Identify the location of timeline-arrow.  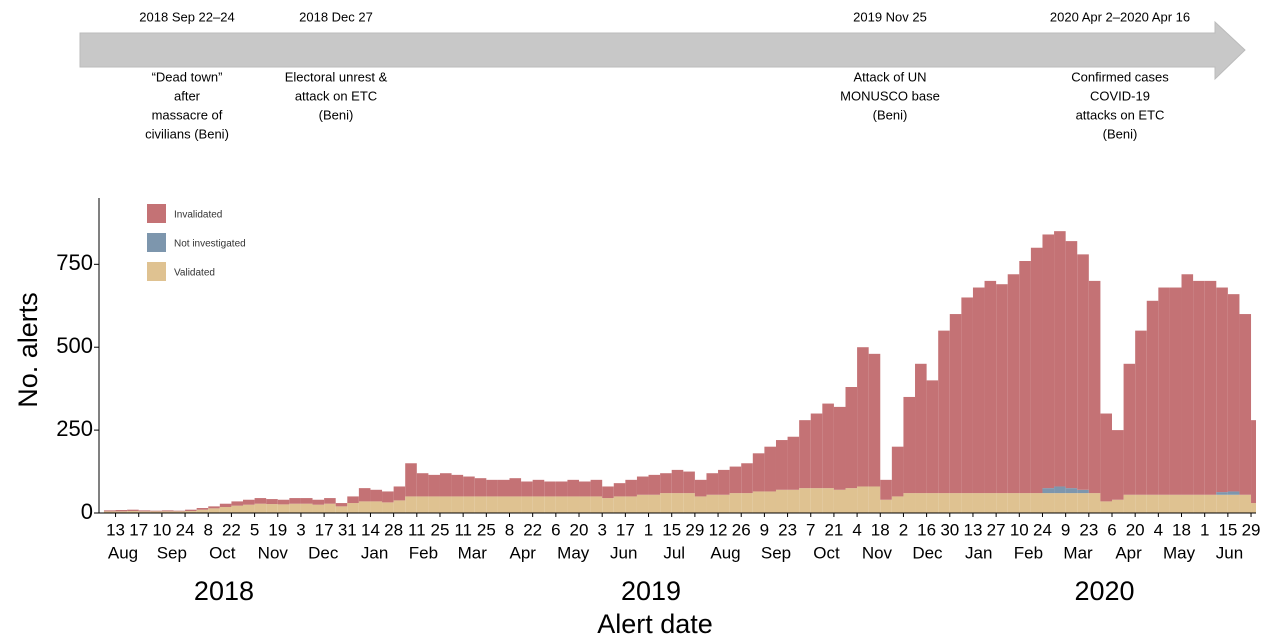
(662, 50).